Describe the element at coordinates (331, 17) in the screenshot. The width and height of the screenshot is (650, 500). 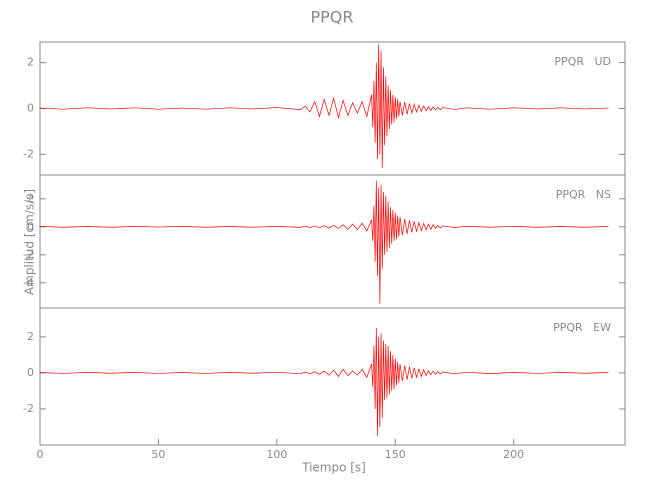
I see `chart-title: PPQR` at that location.